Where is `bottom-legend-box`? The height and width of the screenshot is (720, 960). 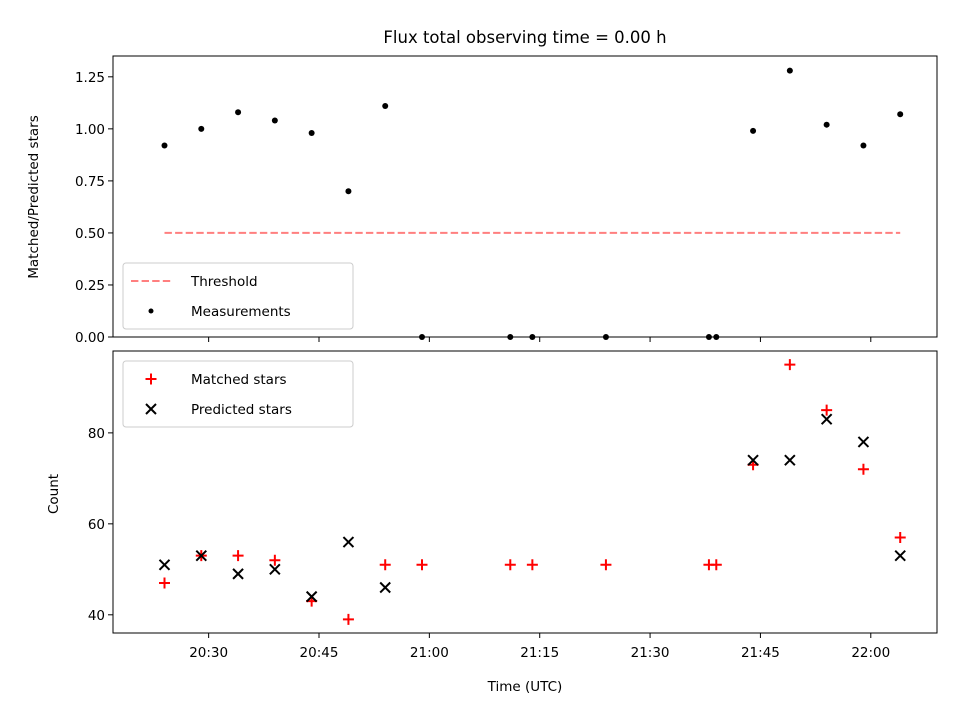
bottom-legend-box is located at coordinates (238, 394).